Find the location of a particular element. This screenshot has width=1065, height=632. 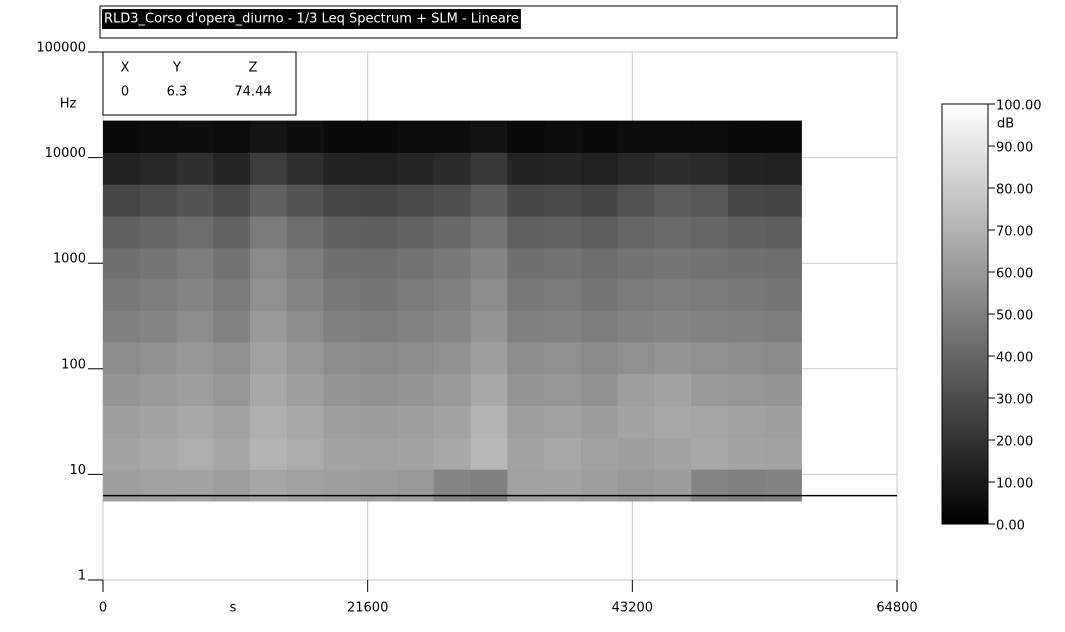

x-tick-label: 43200 is located at coordinates (632, 608).